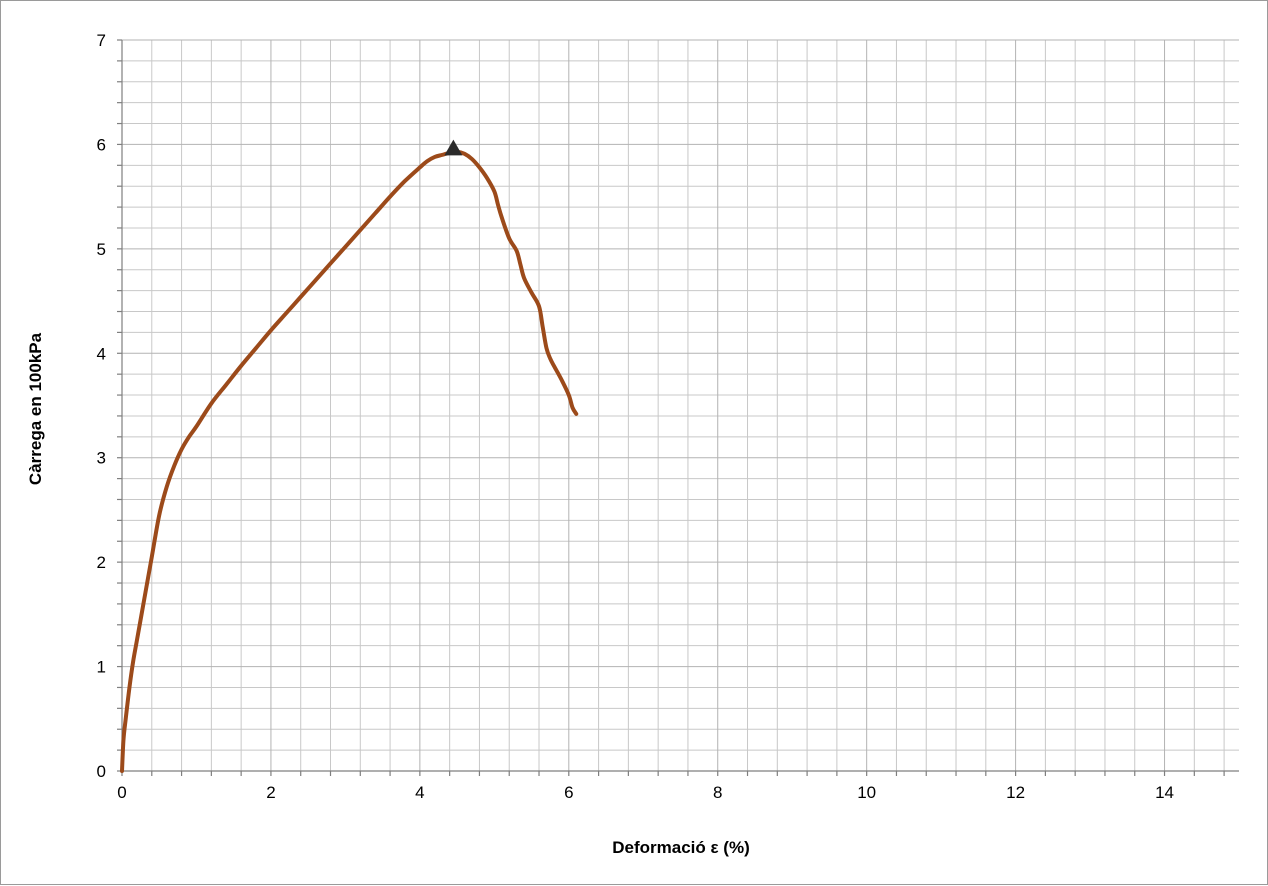 The height and width of the screenshot is (886, 1268). What do you see at coordinates (717, 792) in the screenshot?
I see `x-tick-label: 8` at bounding box center [717, 792].